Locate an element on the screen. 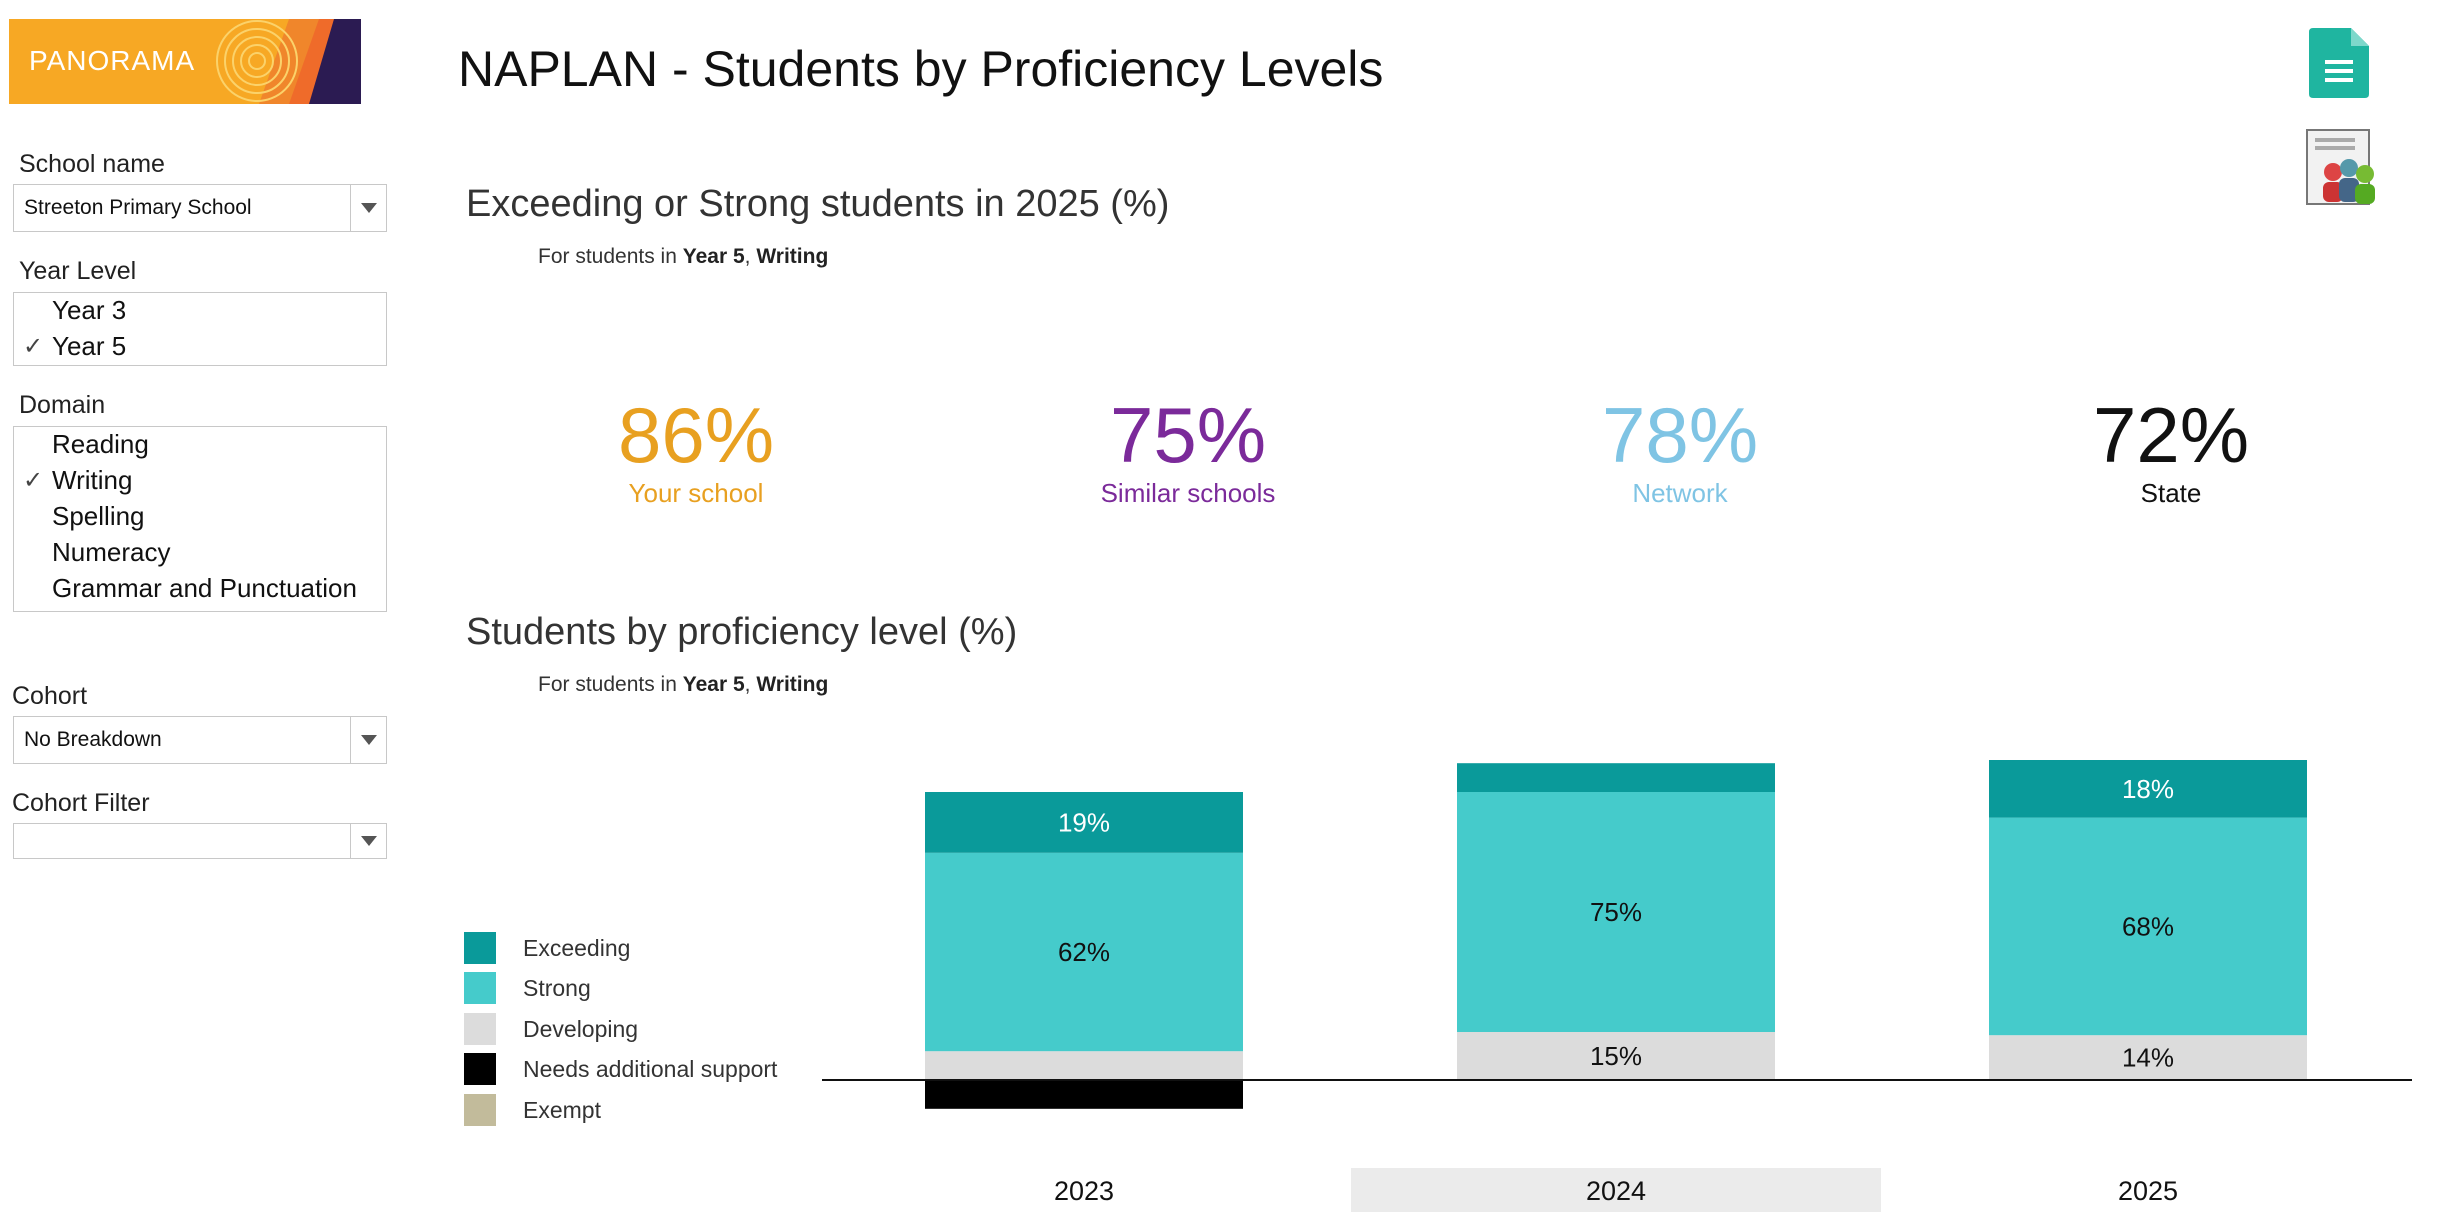  cohort-label: Cohort is located at coordinates (50, 696).